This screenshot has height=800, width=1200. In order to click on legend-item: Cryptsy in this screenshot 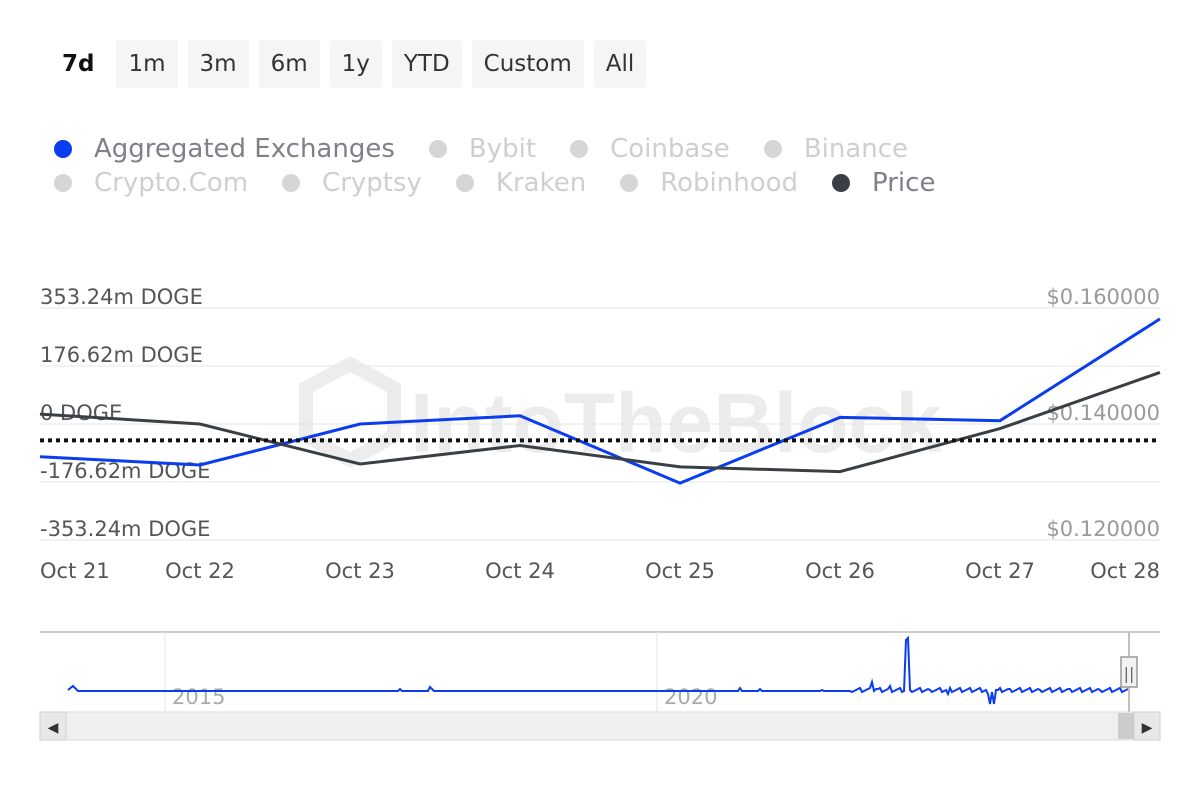, I will do `click(352, 183)`.